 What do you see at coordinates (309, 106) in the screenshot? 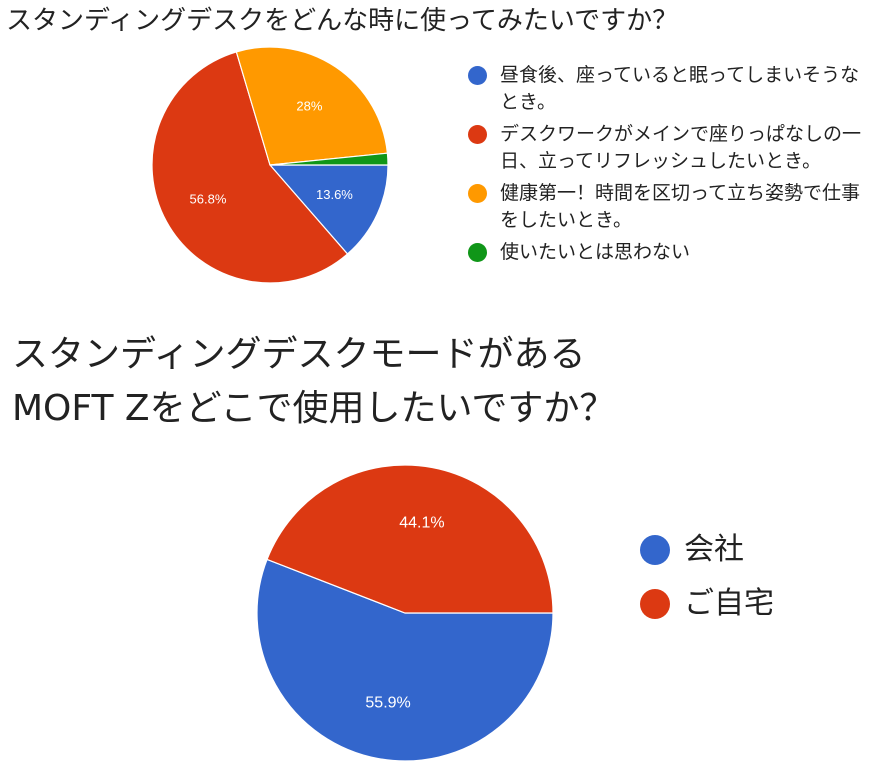
I see `slice-label-health-first: 28%` at bounding box center [309, 106].